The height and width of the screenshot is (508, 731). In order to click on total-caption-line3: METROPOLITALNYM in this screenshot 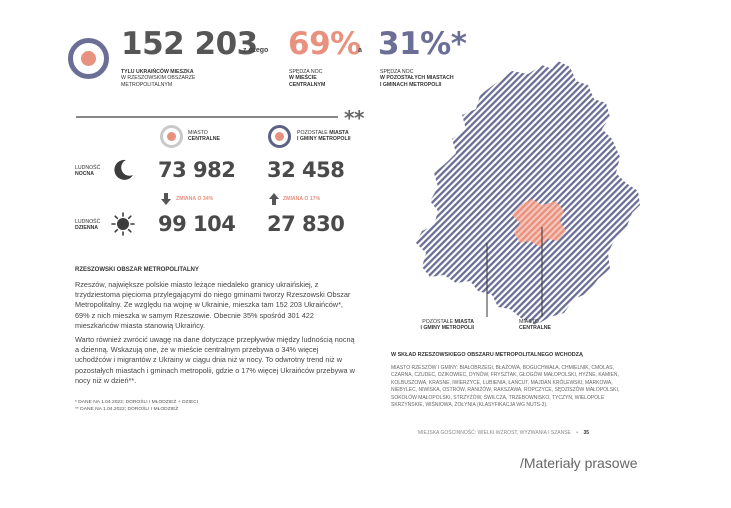, I will do `click(147, 84)`.